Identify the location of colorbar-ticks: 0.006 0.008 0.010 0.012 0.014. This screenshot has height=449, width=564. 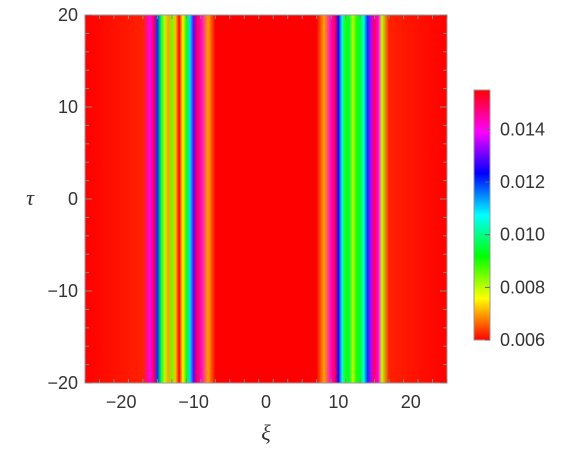
(515, 234).